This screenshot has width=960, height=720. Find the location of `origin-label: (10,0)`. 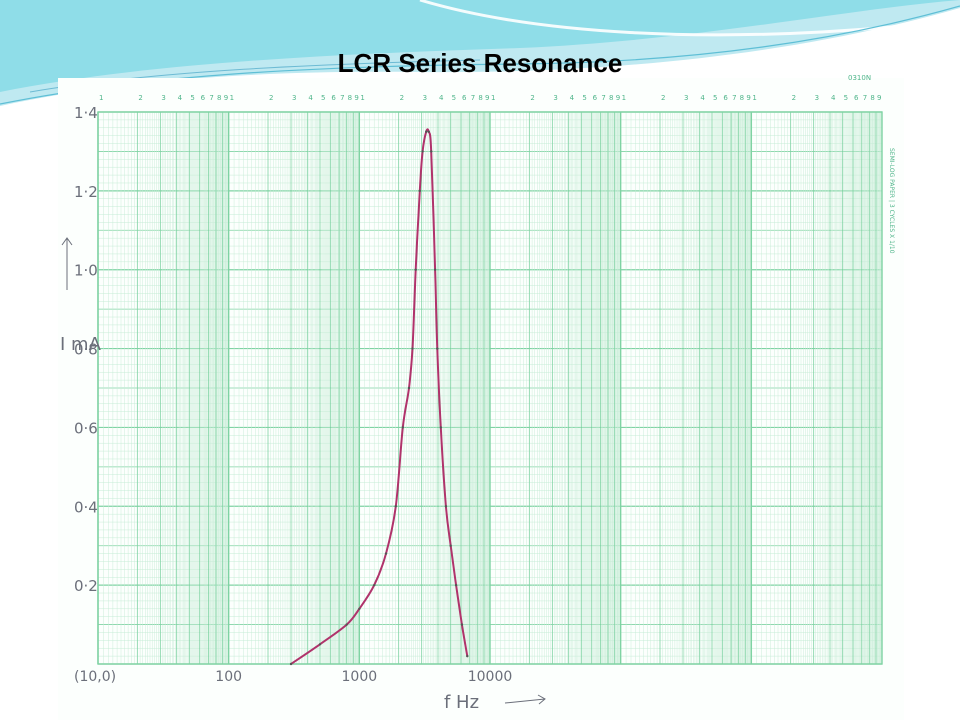

origin-label: (10,0) is located at coordinates (95, 677).